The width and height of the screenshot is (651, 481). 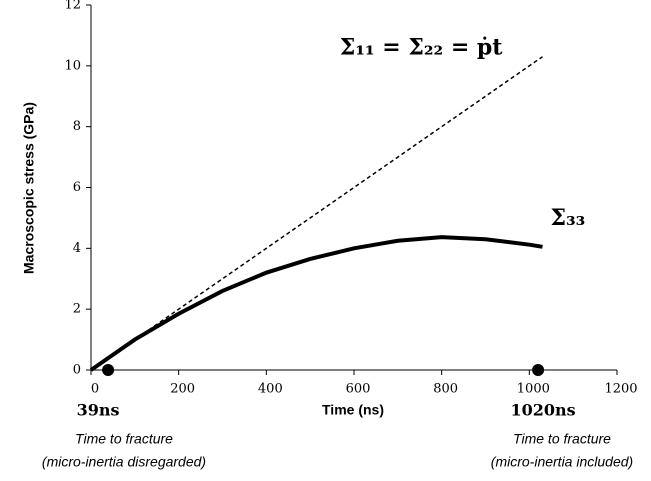 I want to click on marker-label: 39ns, so click(x=98, y=410).